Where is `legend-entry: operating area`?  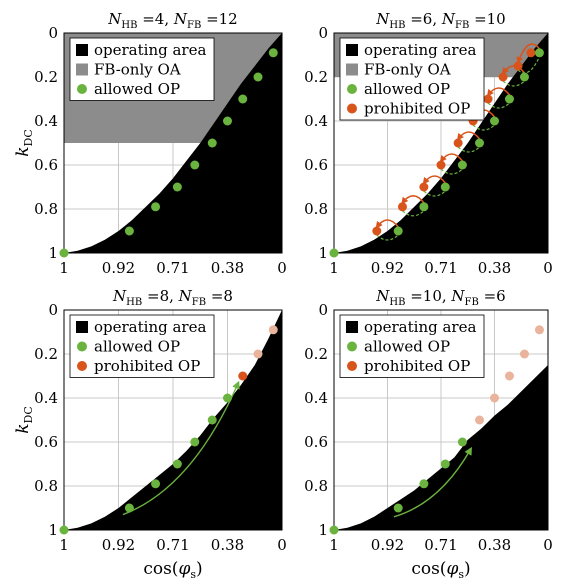 legend-entry: operating area is located at coordinates (150, 327).